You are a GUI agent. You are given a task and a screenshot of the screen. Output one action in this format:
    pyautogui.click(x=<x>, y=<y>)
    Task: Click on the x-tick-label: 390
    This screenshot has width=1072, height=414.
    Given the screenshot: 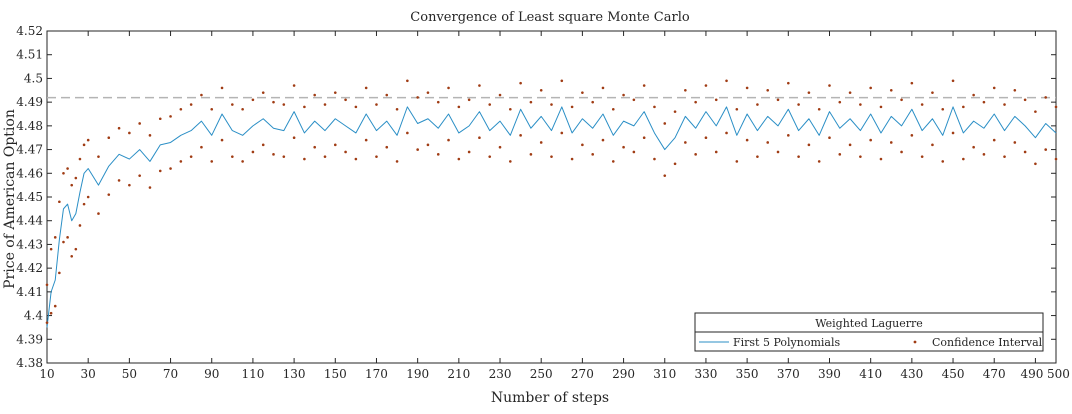 What is the action you would take?
    pyautogui.click(x=829, y=374)
    